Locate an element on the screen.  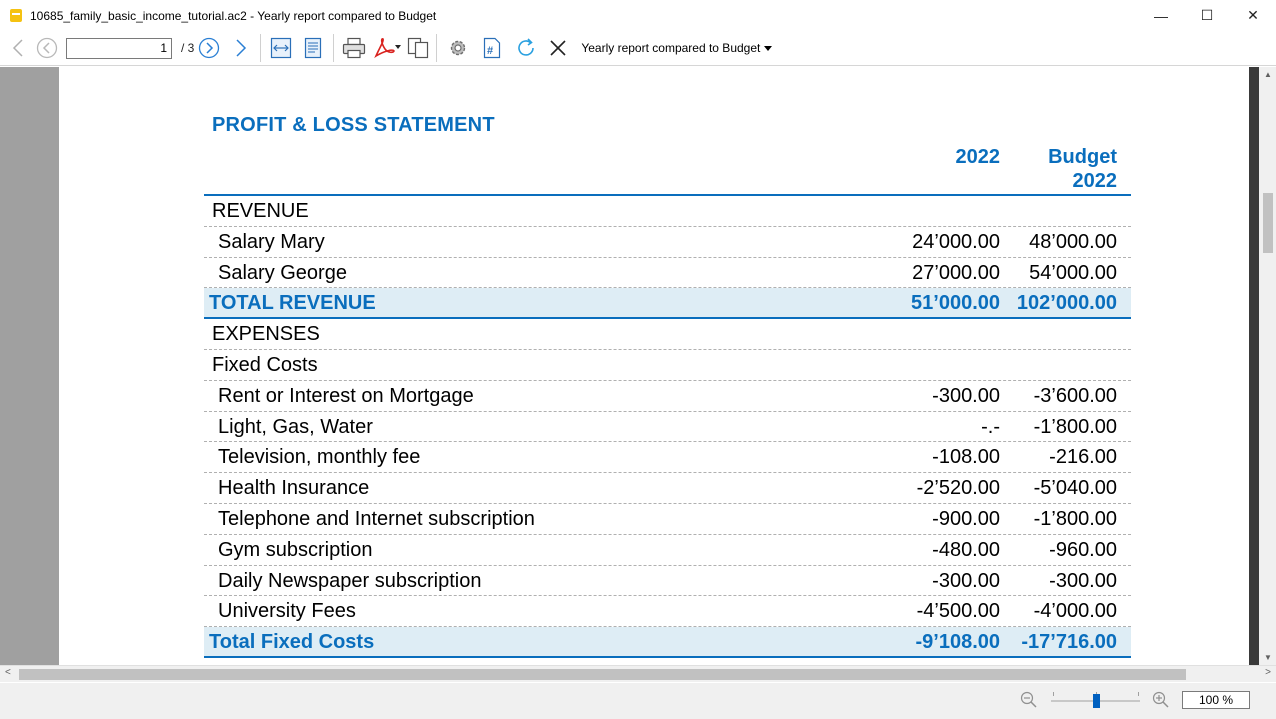
fit-page-button is located at coordinates (313, 48).